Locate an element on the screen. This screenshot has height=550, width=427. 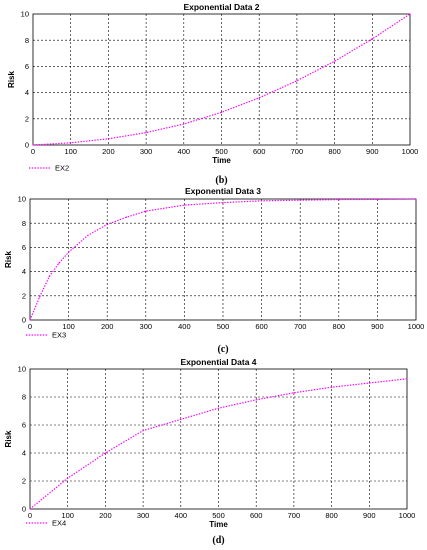
chart-title: Exponential Data 3 is located at coordinates (223, 191).